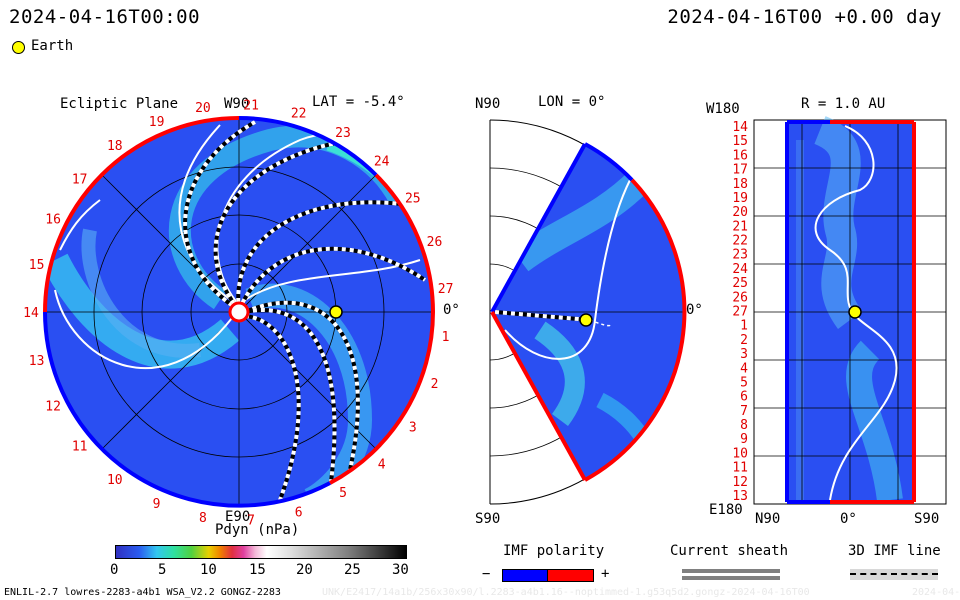  What do you see at coordinates (936, 592) in the screenshot?
I see `footer-right: 2024-04-17` at bounding box center [936, 592].